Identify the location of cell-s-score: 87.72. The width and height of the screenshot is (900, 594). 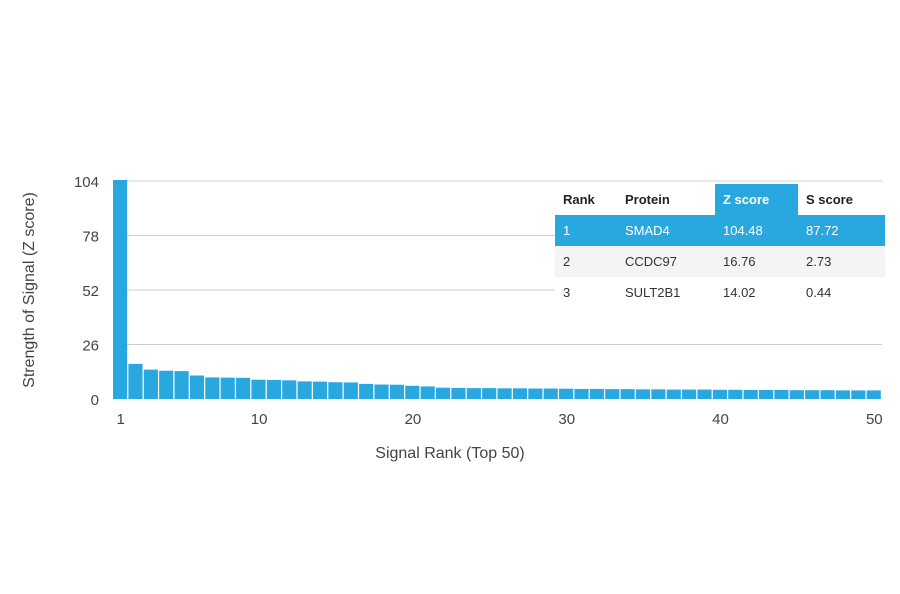
(841, 230).